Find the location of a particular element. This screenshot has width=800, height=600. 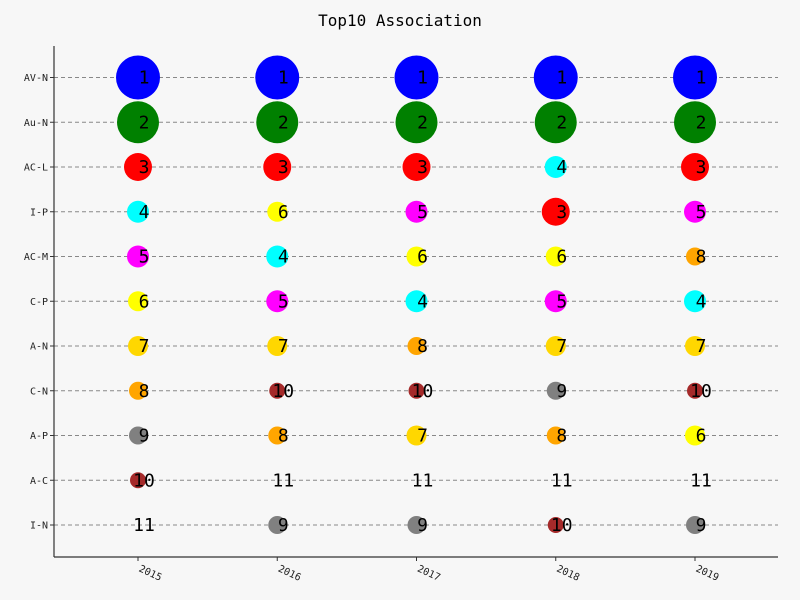

y-tick-label: C-N is located at coordinates (39, 391).